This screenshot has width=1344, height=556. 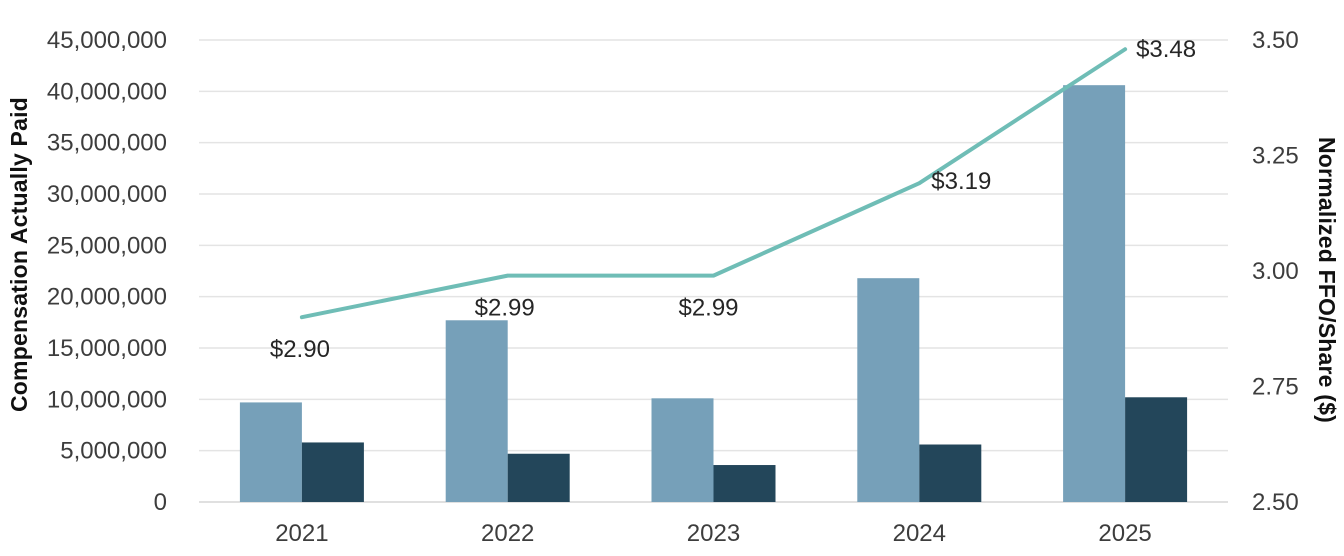 What do you see at coordinates (107, 91) in the screenshot?
I see `left-axis-tick-label: 40,000,000` at bounding box center [107, 91].